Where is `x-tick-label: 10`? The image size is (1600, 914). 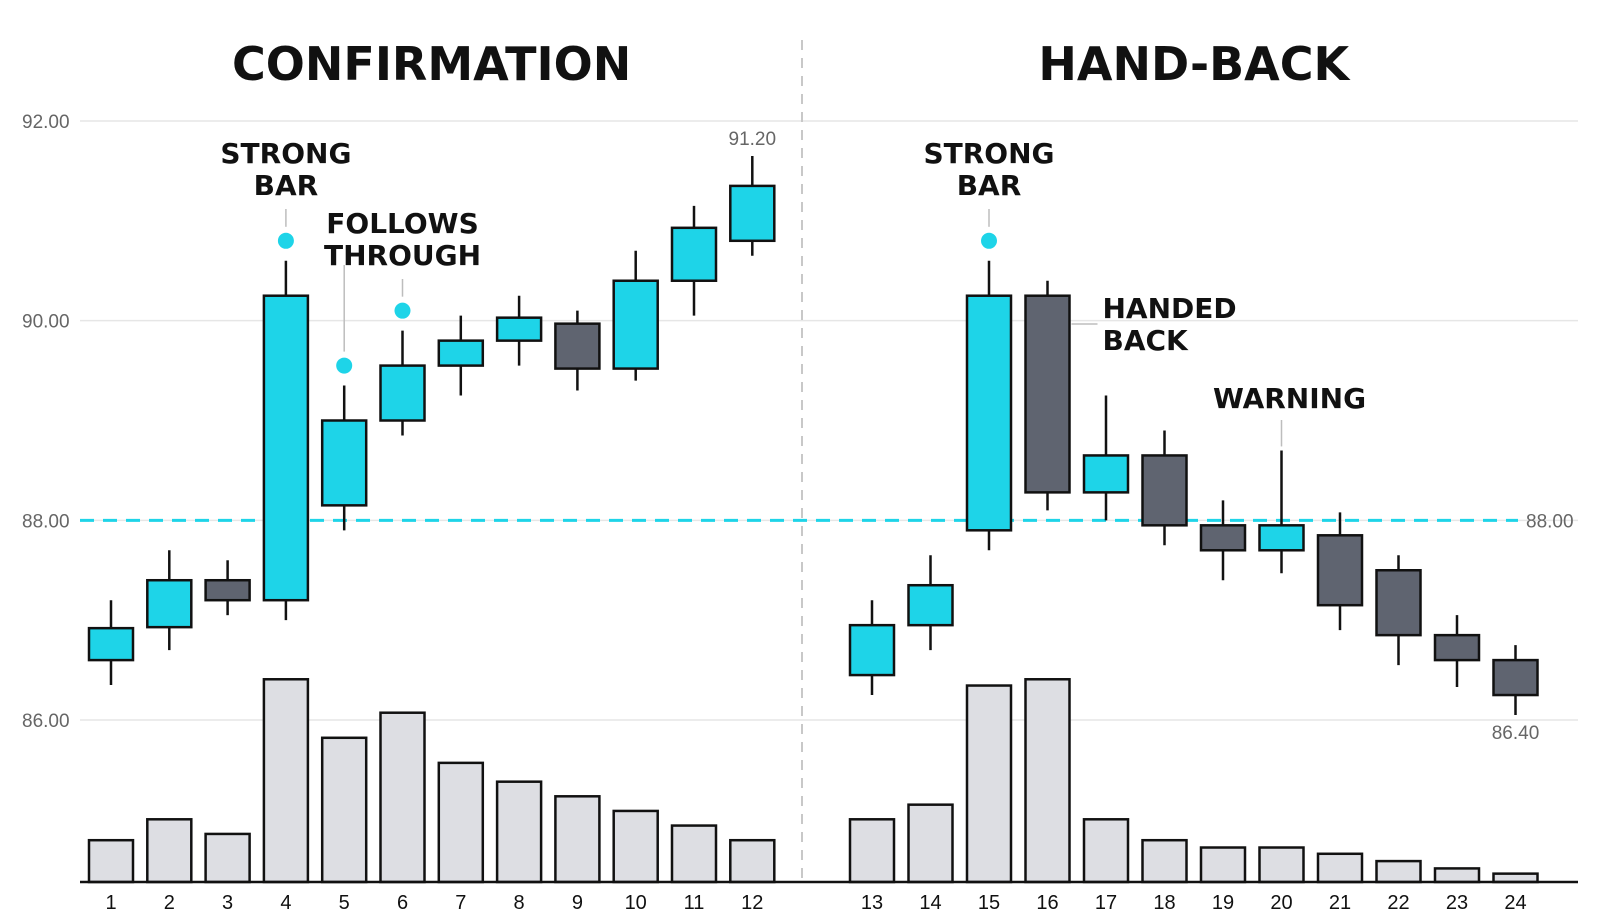 x-tick-label: 10 is located at coordinates (636, 903).